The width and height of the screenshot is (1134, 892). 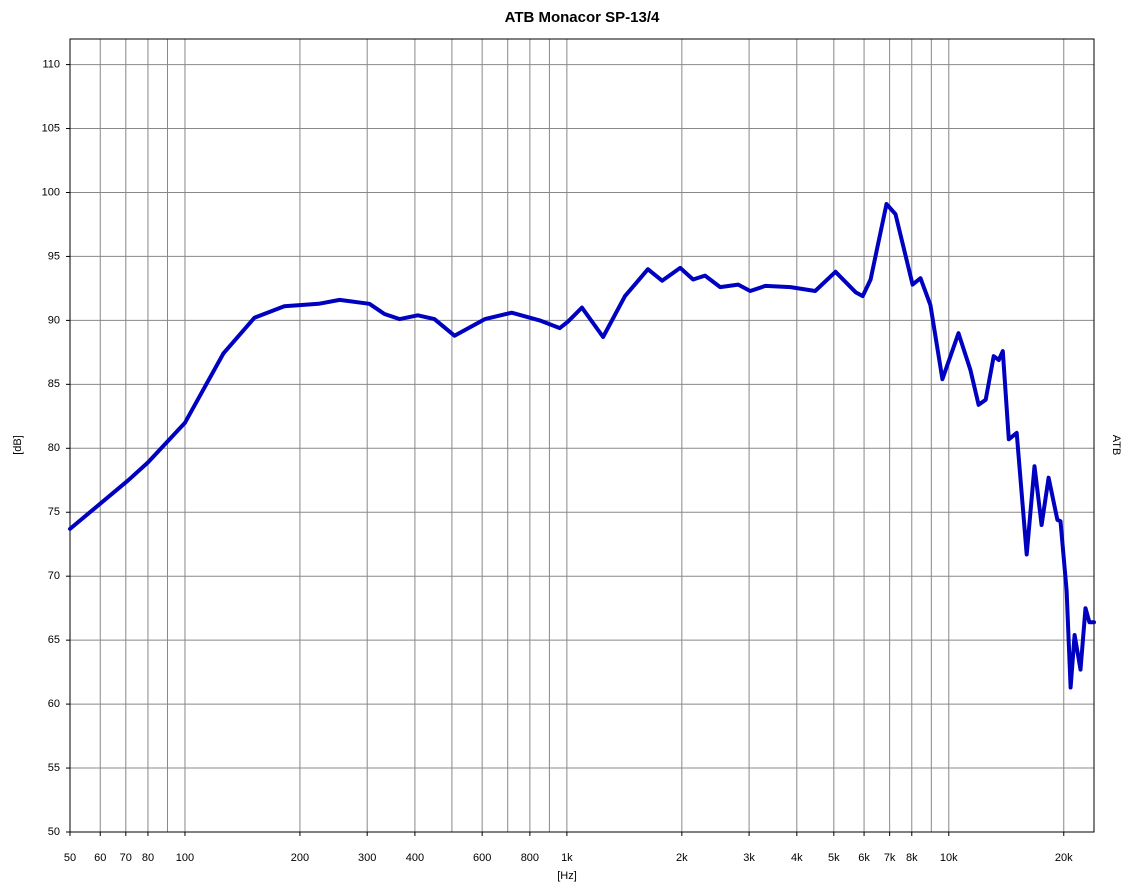 What do you see at coordinates (834, 858) in the screenshot?
I see `x-tick-label: 5k` at bounding box center [834, 858].